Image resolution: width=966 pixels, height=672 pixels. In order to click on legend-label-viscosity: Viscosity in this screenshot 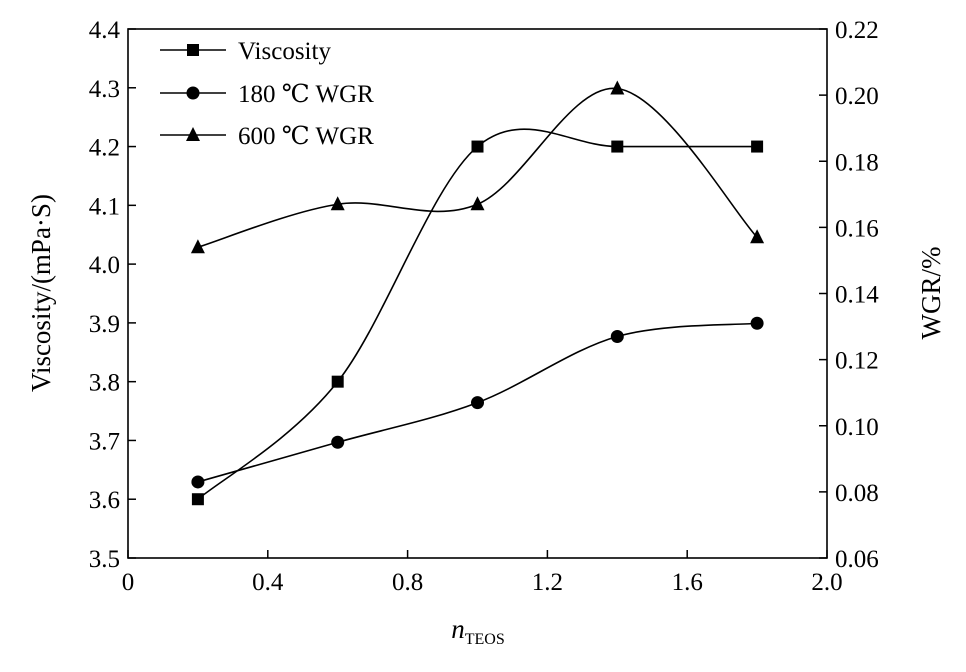, I will do `click(284, 51)`.